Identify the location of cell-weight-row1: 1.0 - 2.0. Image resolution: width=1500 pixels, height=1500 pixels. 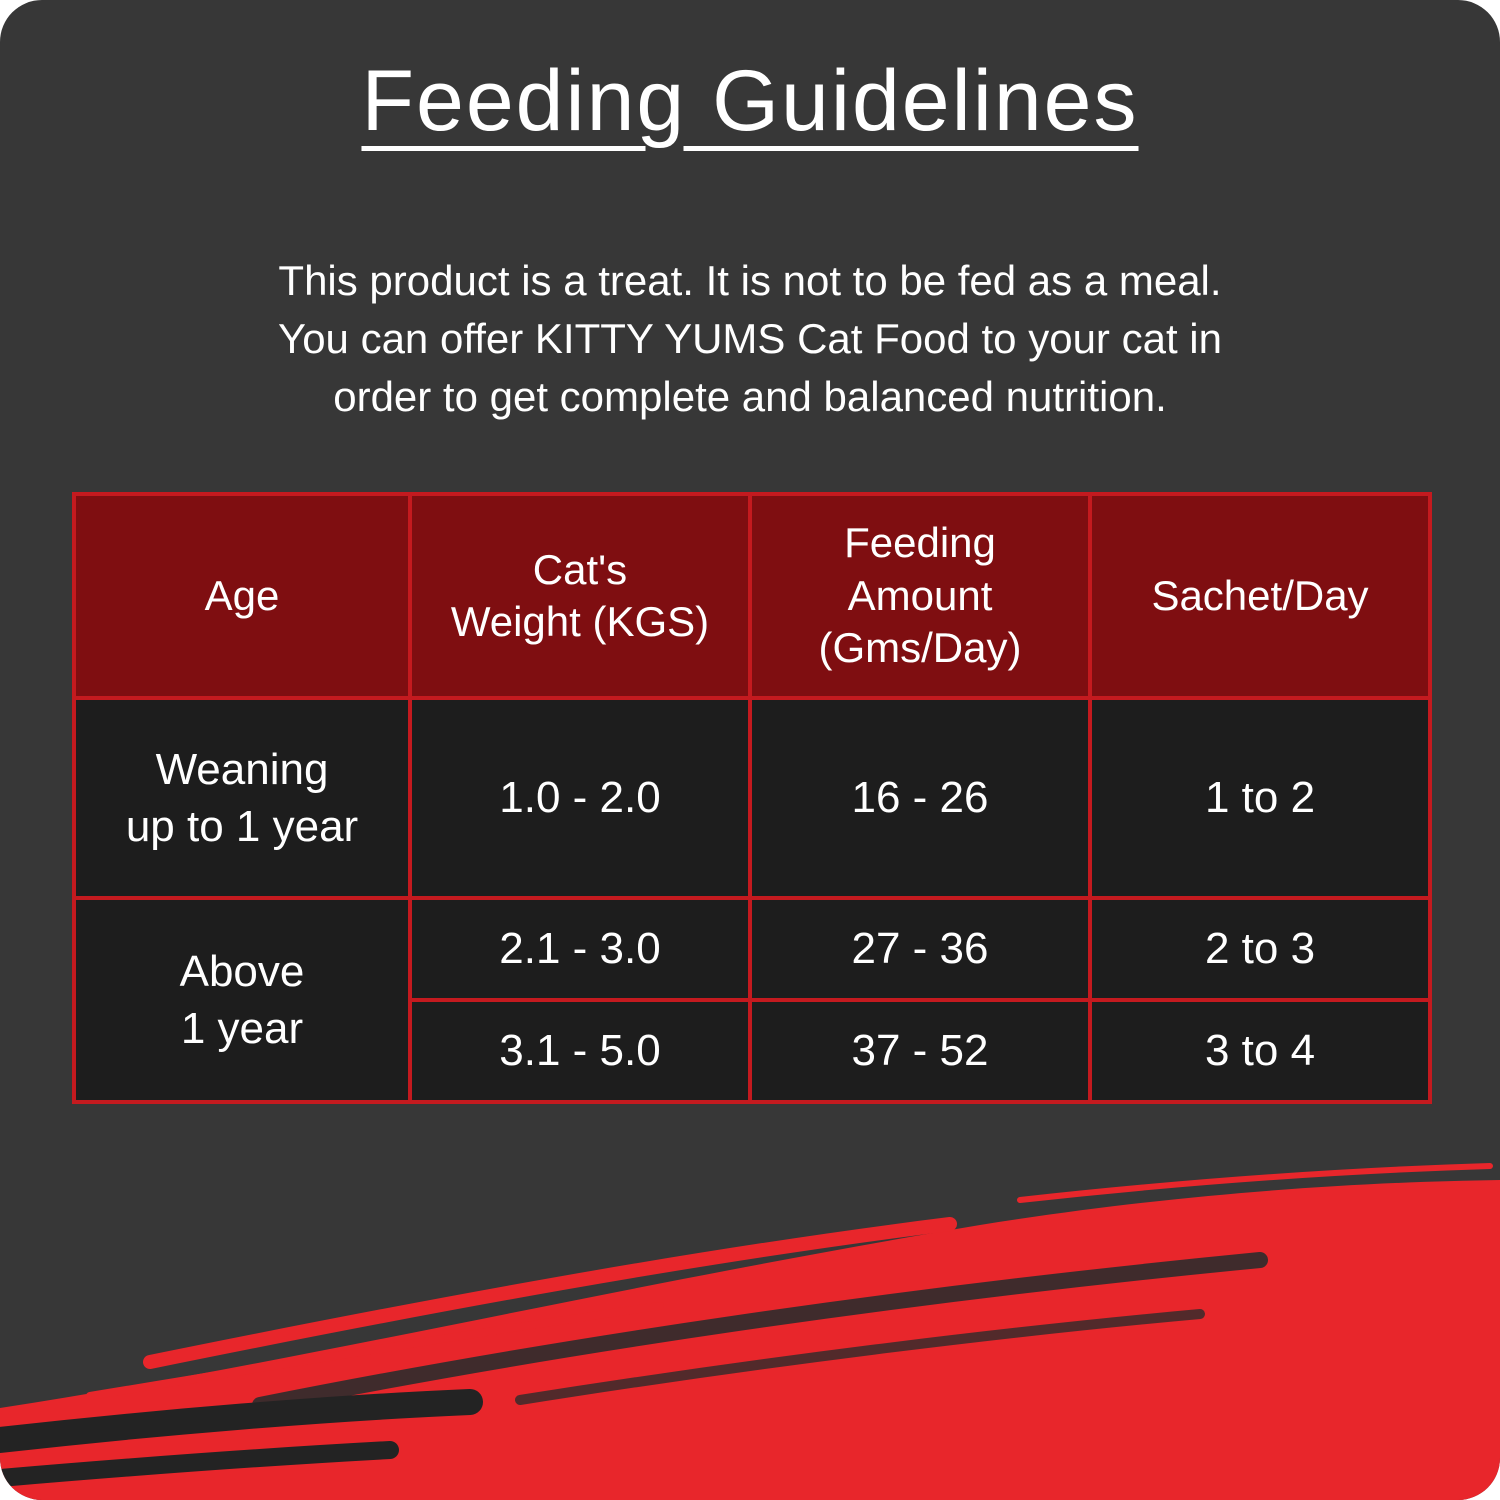
(580, 798).